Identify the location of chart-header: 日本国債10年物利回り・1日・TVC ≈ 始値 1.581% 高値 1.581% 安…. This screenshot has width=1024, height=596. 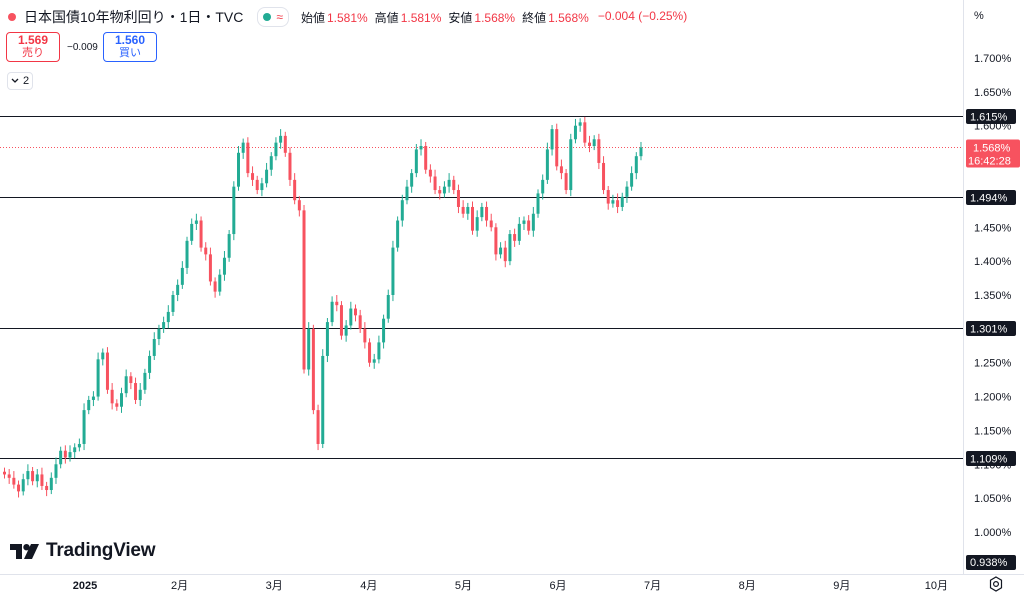
(347, 17).